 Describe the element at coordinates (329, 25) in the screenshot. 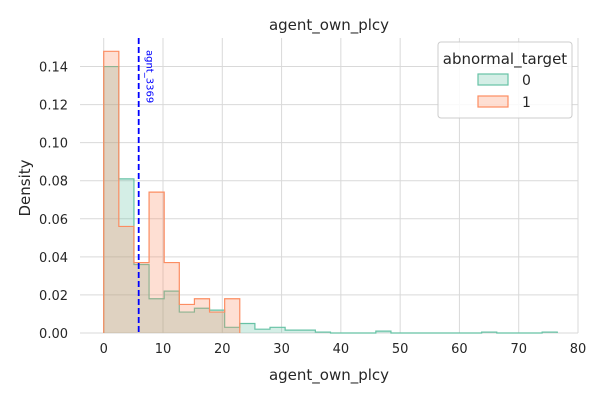

I see `chart-title: agent_own_plcy` at that location.